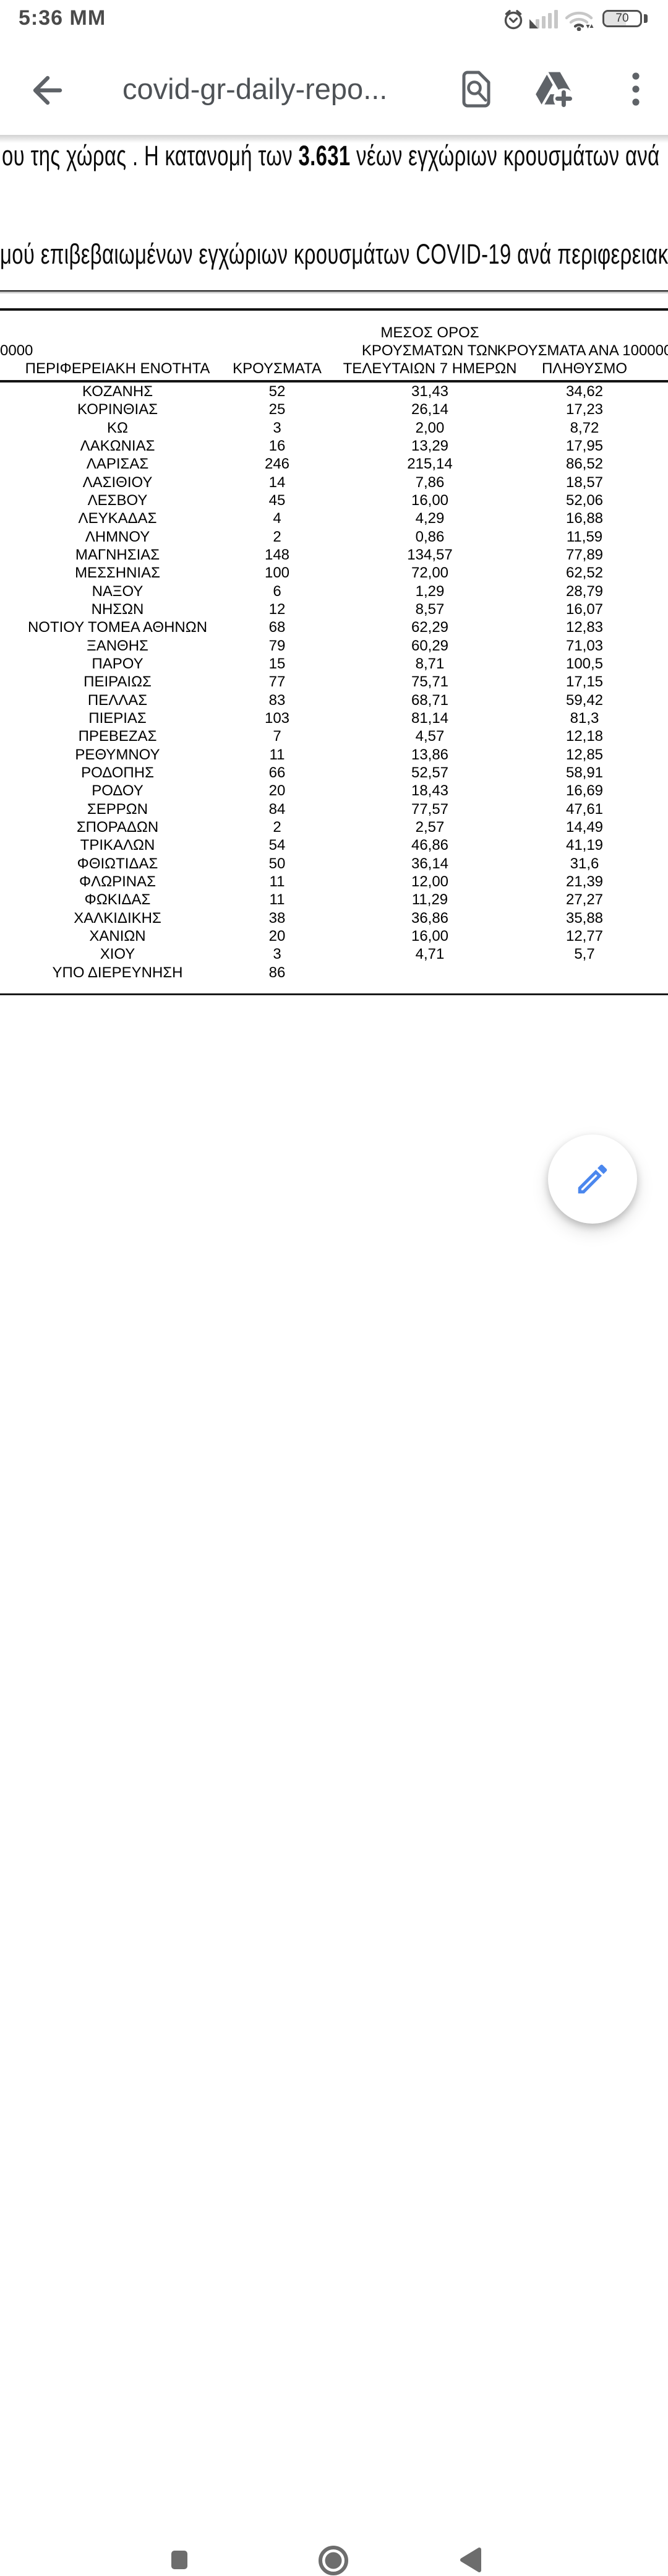 The width and height of the screenshot is (668, 2576). I want to click on region-cell: ΛΕΣΒΟΥ, so click(117, 500).